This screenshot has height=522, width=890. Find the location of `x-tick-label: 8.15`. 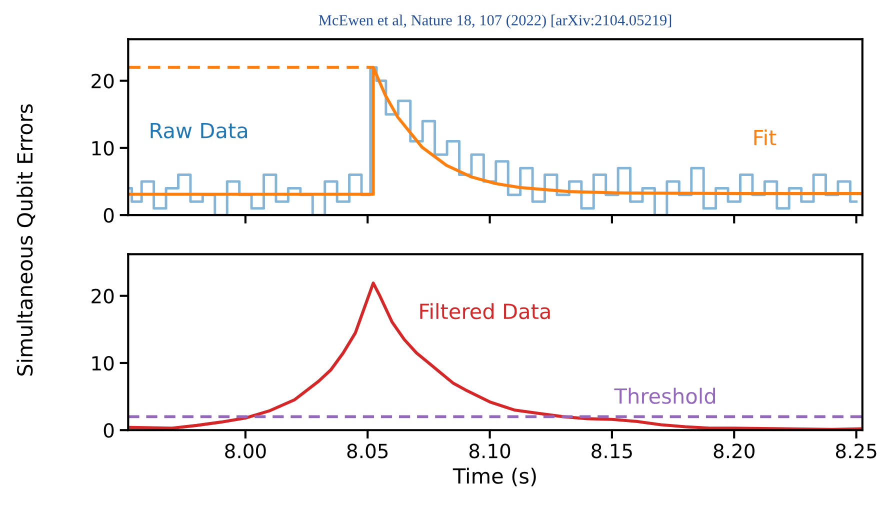

x-tick-label: 8.15 is located at coordinates (612, 451).